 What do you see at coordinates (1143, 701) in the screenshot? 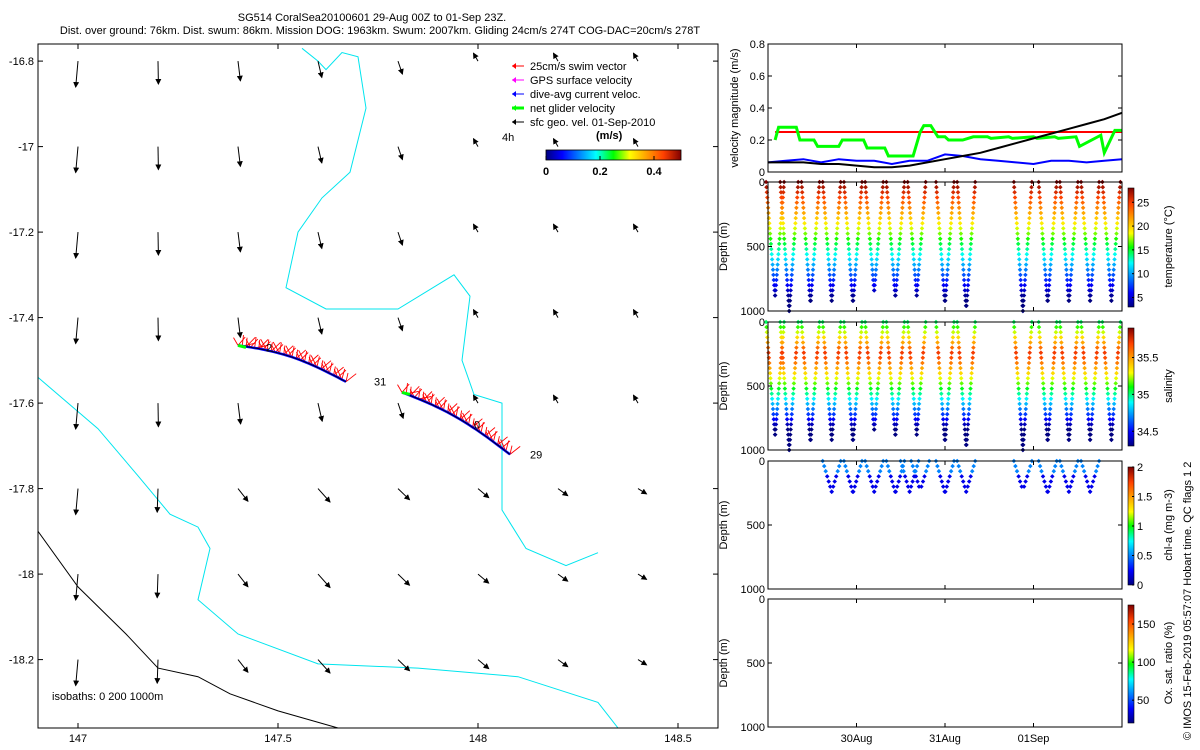
I see `colorbar-tick-label: 50` at bounding box center [1143, 701].